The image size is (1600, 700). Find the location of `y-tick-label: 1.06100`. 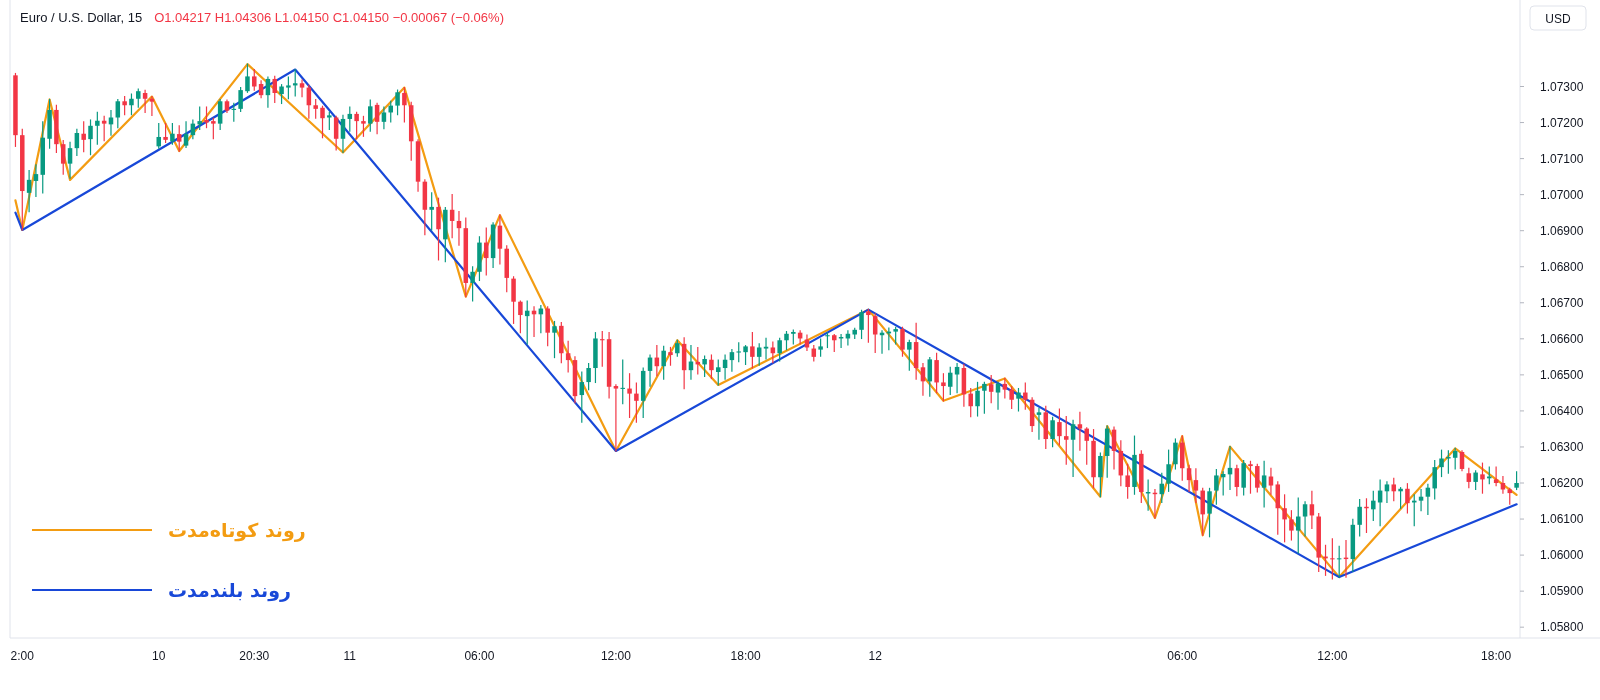

y-tick-label: 1.06100 is located at coordinates (1562, 519).